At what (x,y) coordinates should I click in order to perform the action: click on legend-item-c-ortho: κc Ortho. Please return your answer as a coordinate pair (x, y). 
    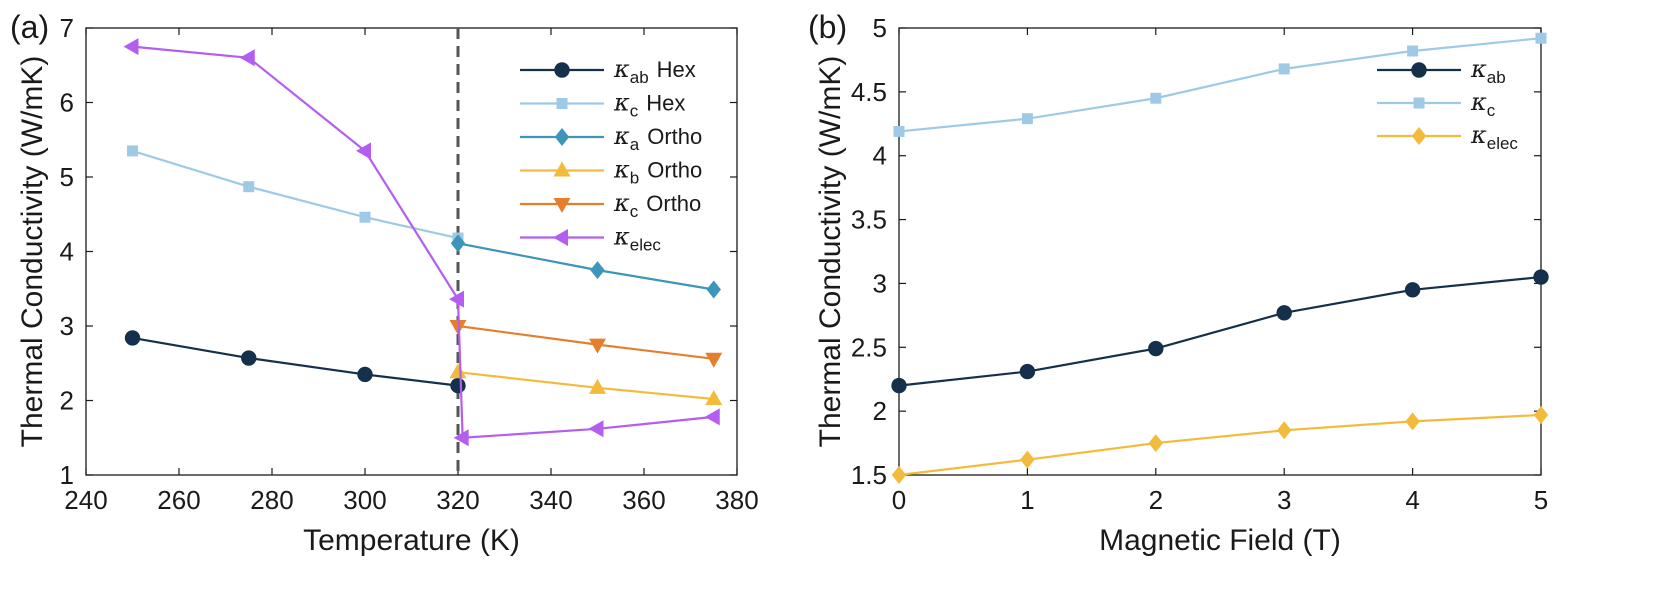
    Looking at the image, I should click on (610, 205).